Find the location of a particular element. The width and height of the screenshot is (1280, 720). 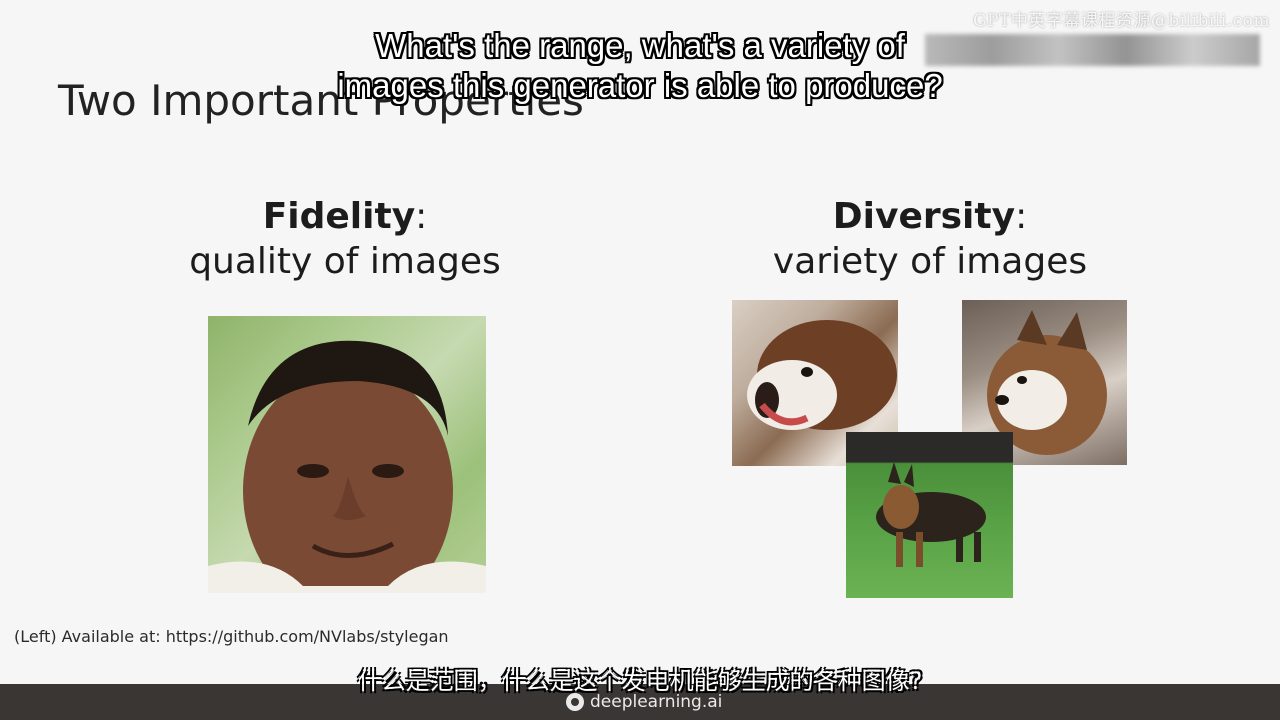

dog-image-sheltie is located at coordinates (1044, 382).